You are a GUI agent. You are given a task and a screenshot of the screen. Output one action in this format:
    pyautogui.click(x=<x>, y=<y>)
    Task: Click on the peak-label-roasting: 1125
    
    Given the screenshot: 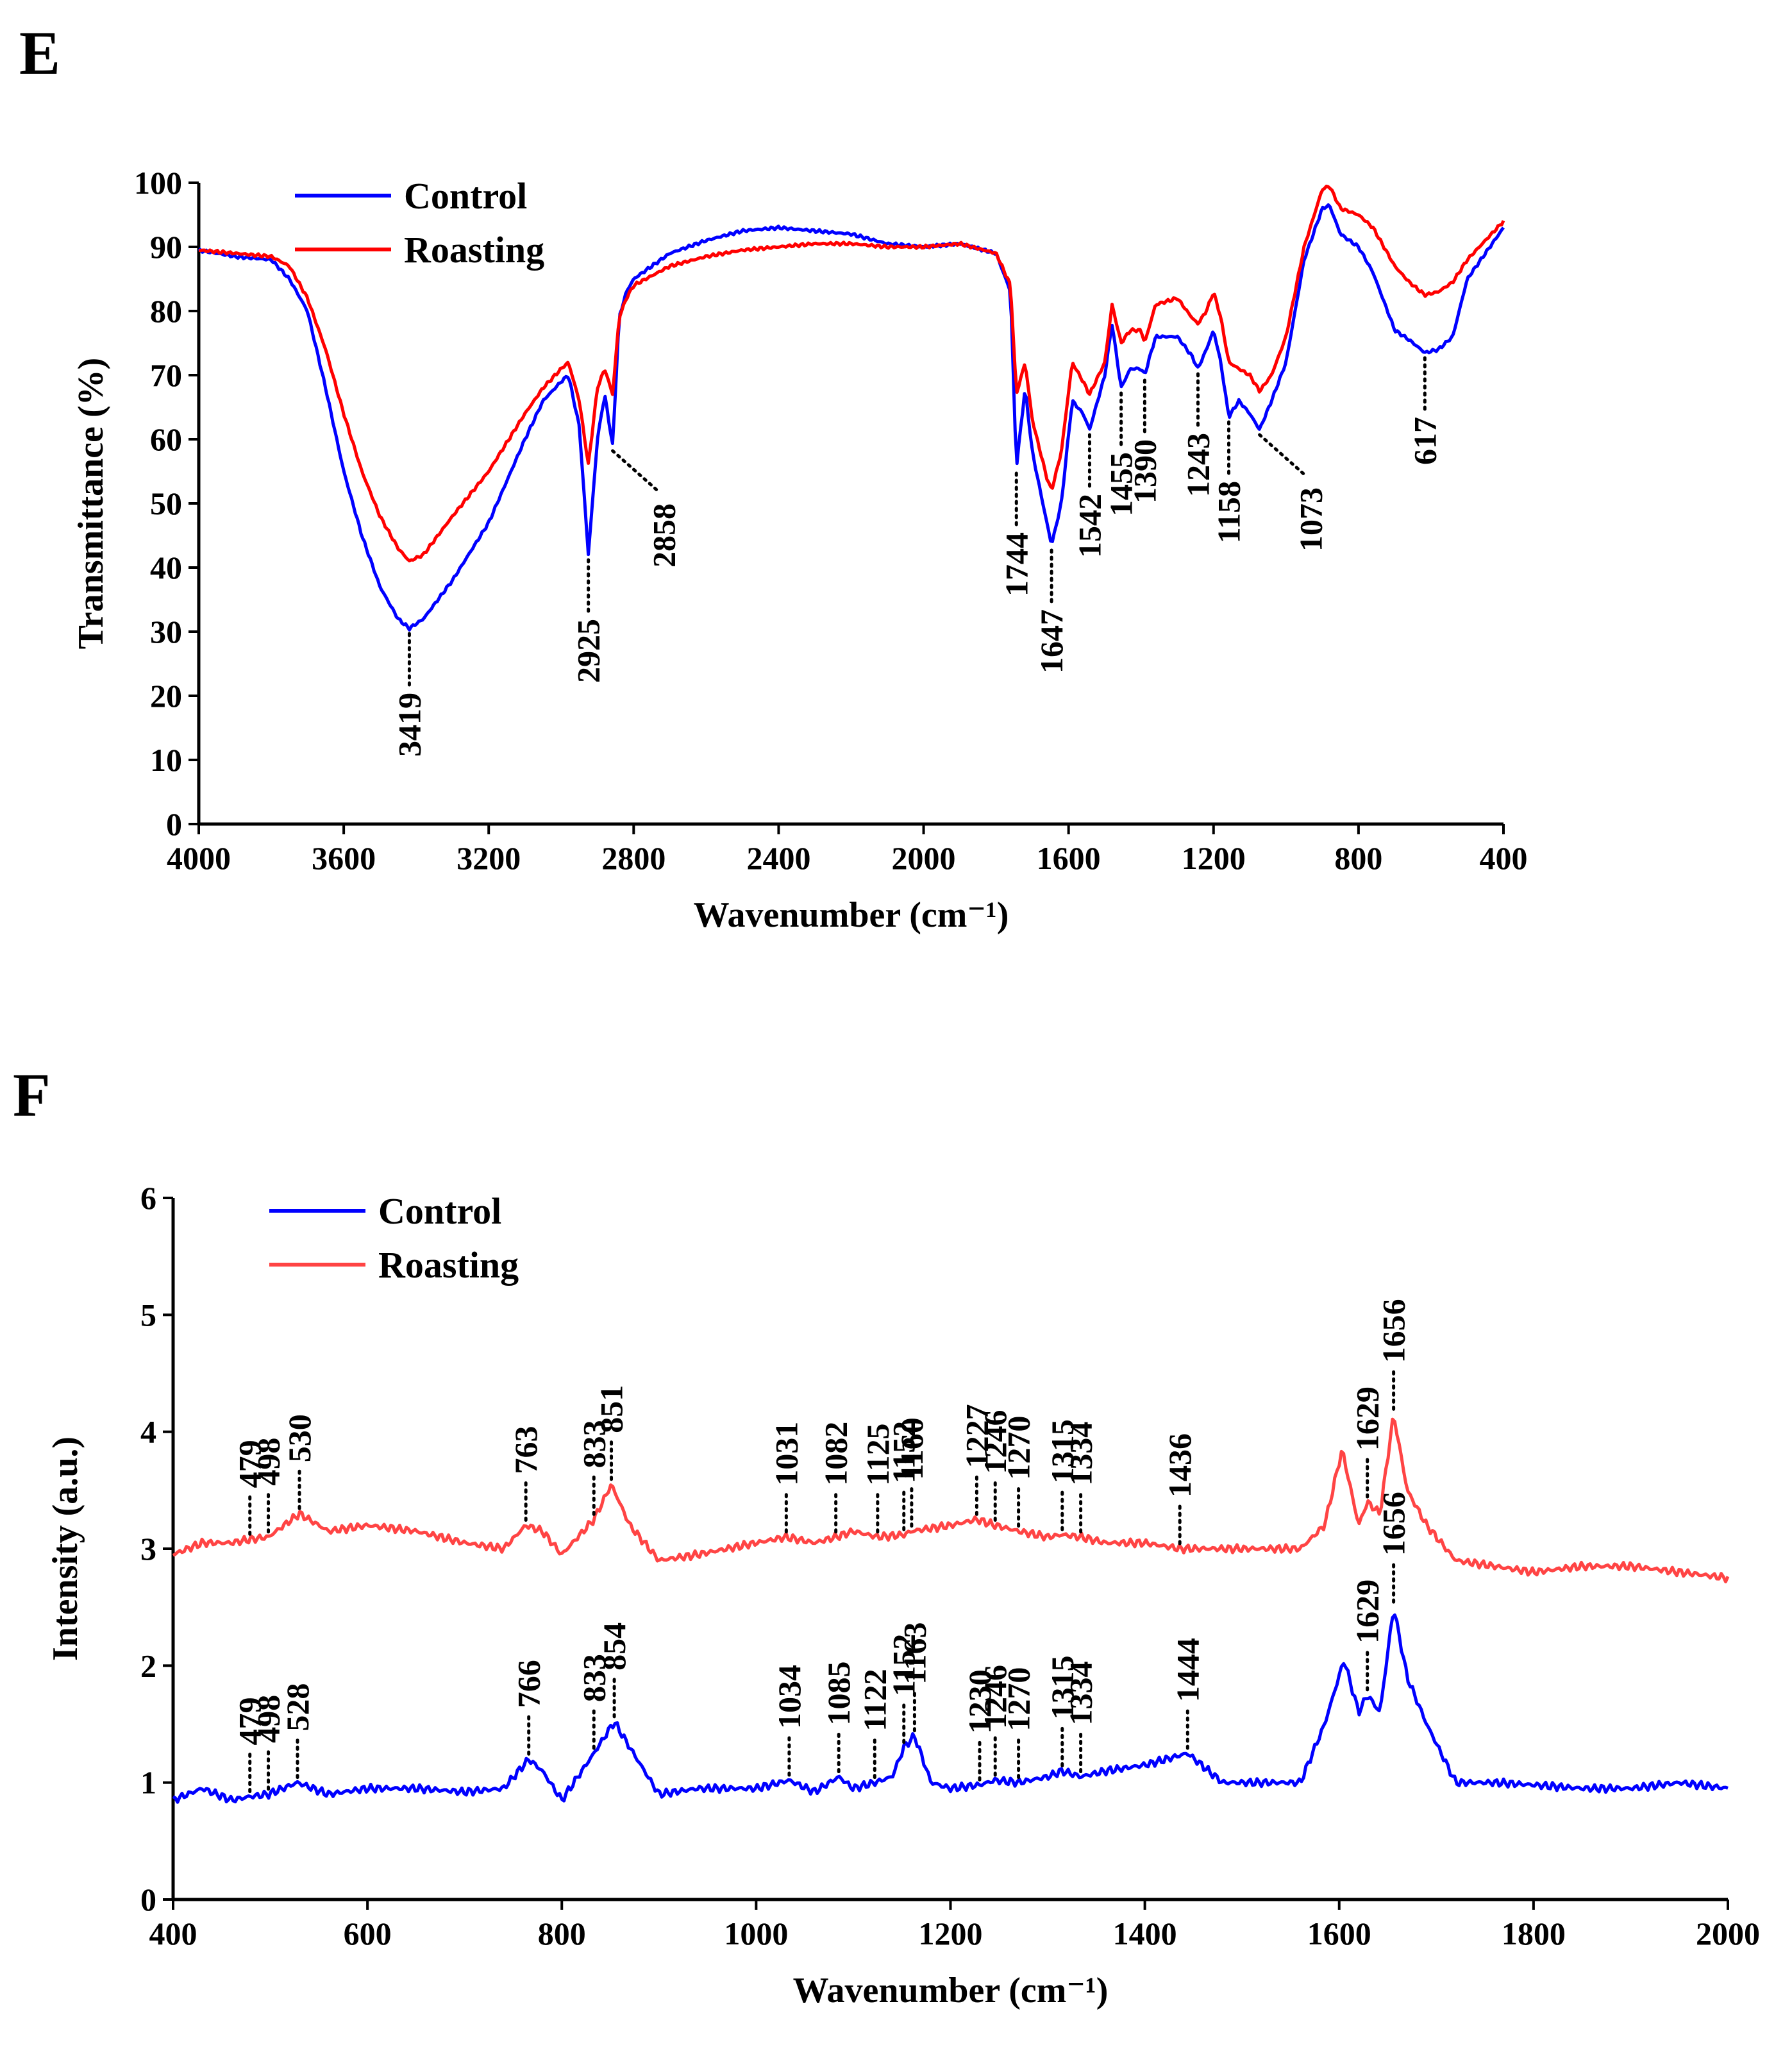 What is the action you would take?
    pyautogui.click(x=878, y=1455)
    